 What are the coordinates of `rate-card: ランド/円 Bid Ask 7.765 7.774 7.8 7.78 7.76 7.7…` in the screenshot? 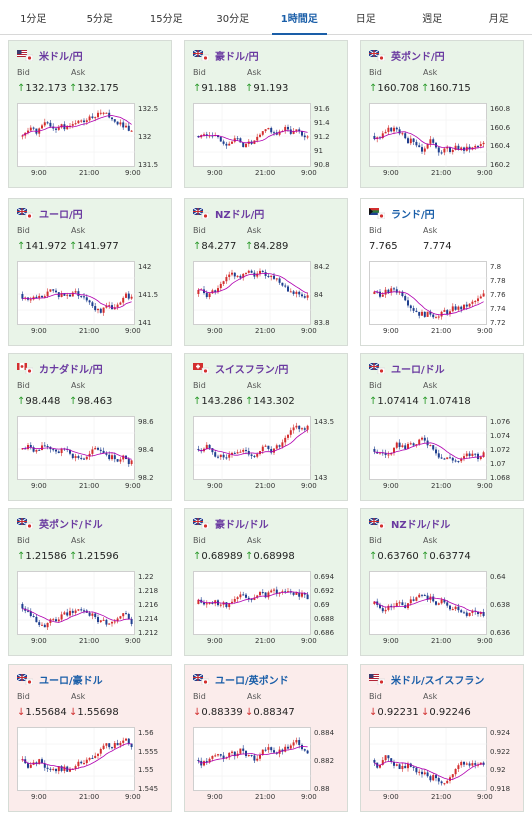 It's located at (442, 272).